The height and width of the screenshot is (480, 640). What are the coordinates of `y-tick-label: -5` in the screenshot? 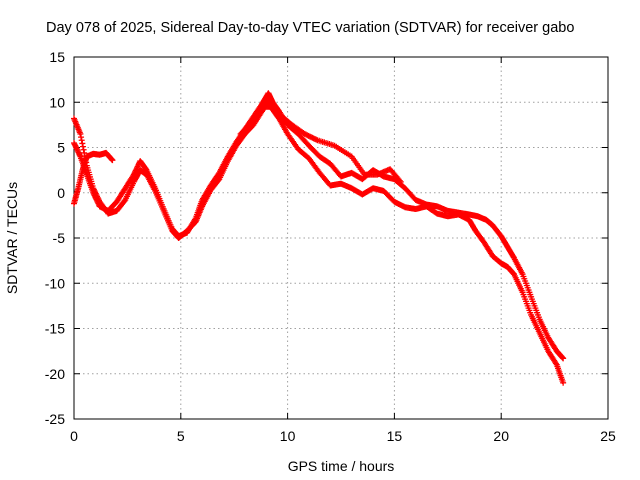 It's located at (59, 238).